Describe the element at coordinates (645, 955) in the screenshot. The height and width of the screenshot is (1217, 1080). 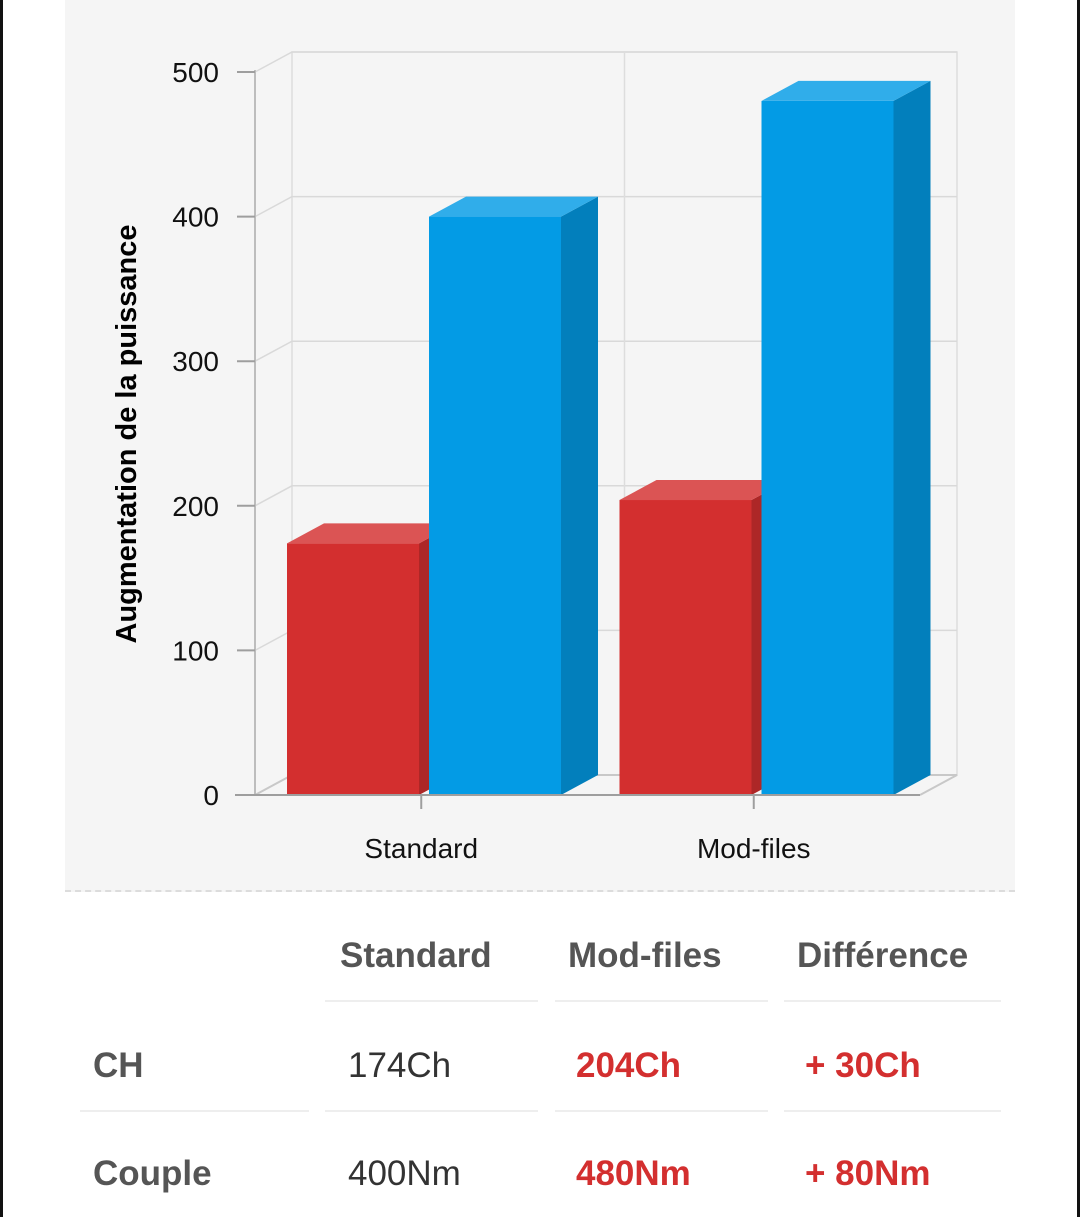
I see `header-modfiles: Mod-files` at that location.